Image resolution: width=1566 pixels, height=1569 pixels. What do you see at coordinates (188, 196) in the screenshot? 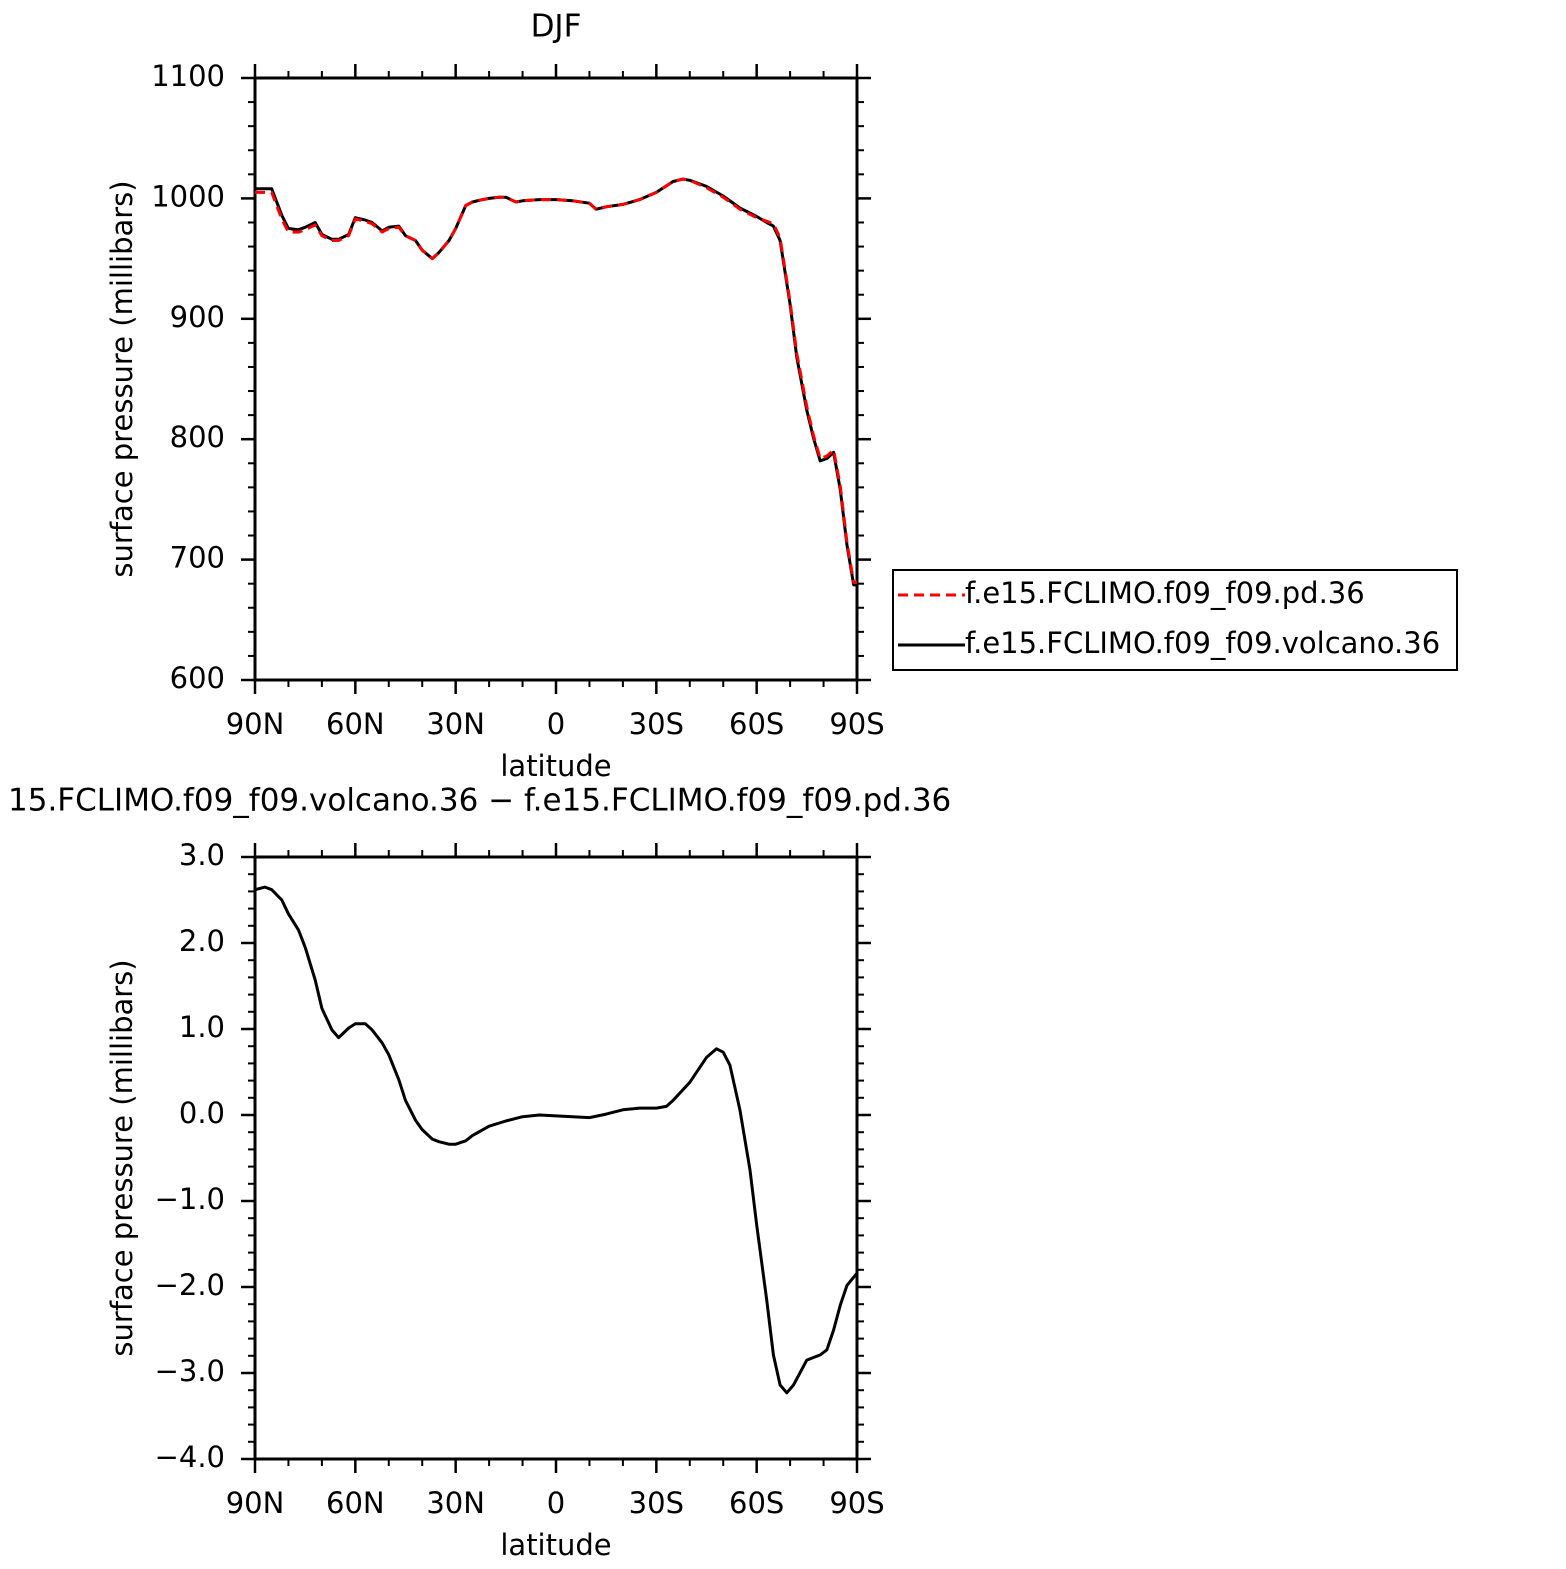
I see `y-tick-label: 1000` at bounding box center [188, 196].